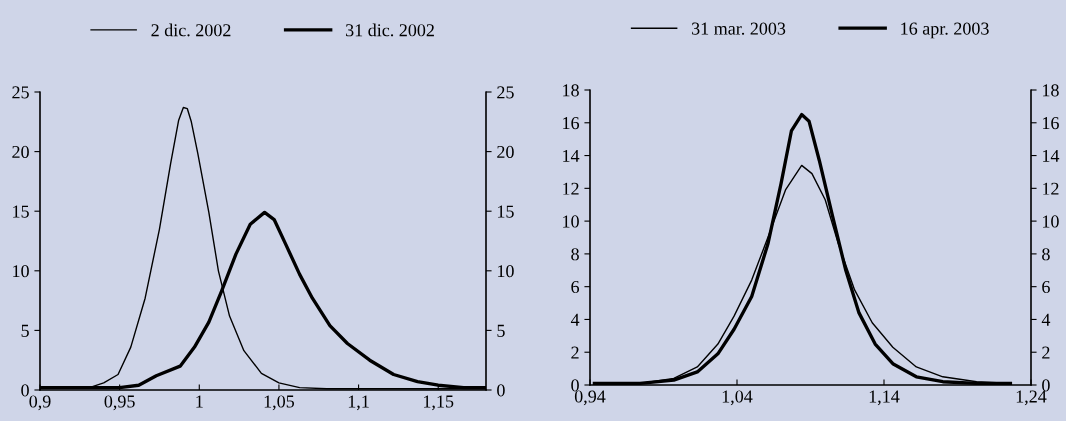 This screenshot has height=421, width=1066. I want to click on y-tick-label: 18, so click(571, 90).